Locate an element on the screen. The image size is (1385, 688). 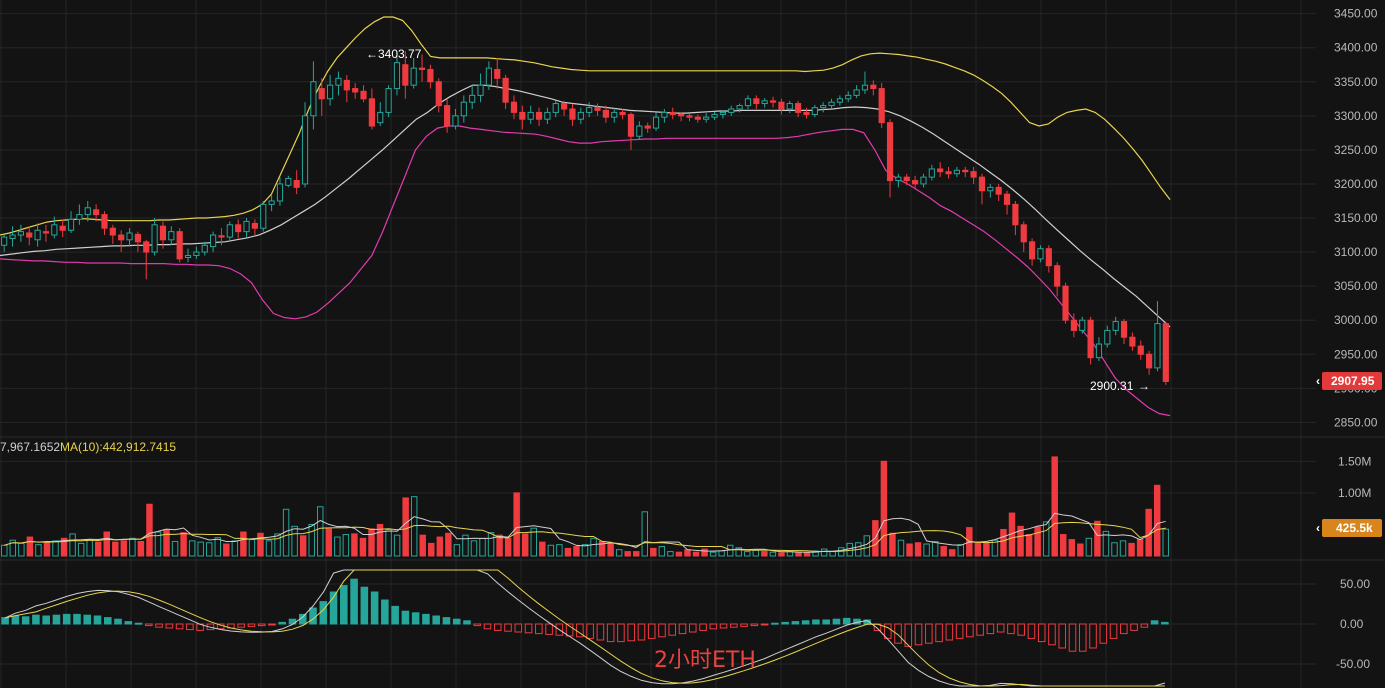
price-tick-label: 3400.00 is located at coordinates (1356, 48).